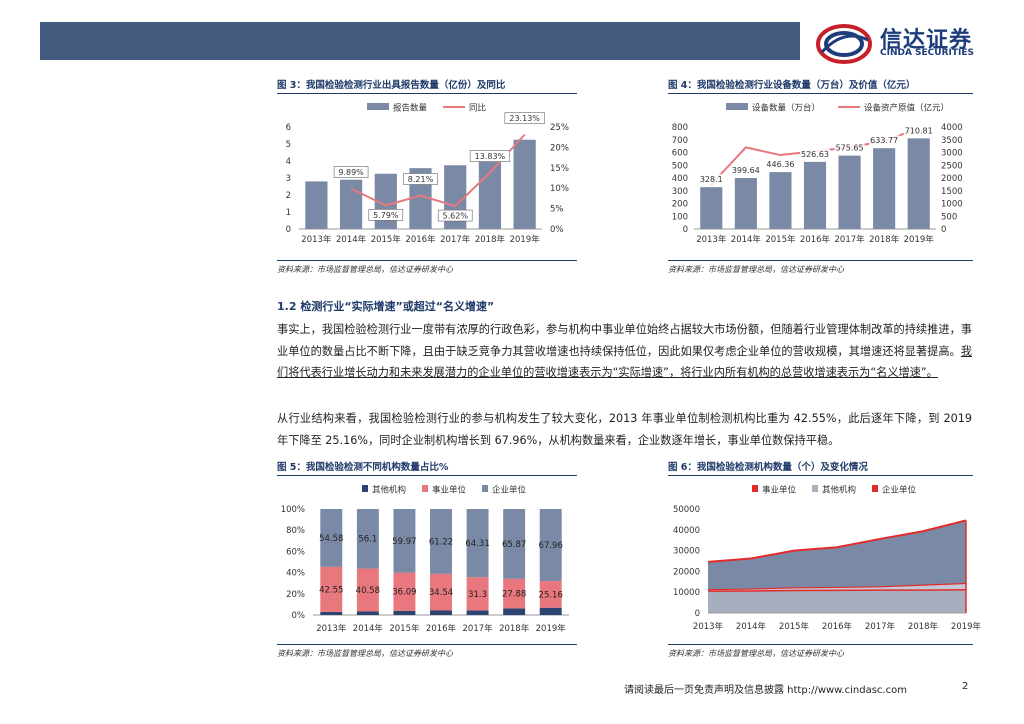 The image size is (1024, 724). I want to click on data-label-equipment: 575.65, so click(850, 148).